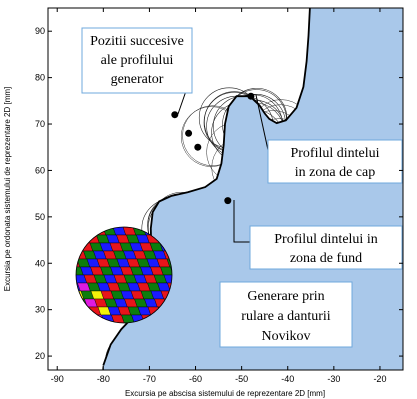  I want to click on x-tick-label: -30, so click(333, 379).